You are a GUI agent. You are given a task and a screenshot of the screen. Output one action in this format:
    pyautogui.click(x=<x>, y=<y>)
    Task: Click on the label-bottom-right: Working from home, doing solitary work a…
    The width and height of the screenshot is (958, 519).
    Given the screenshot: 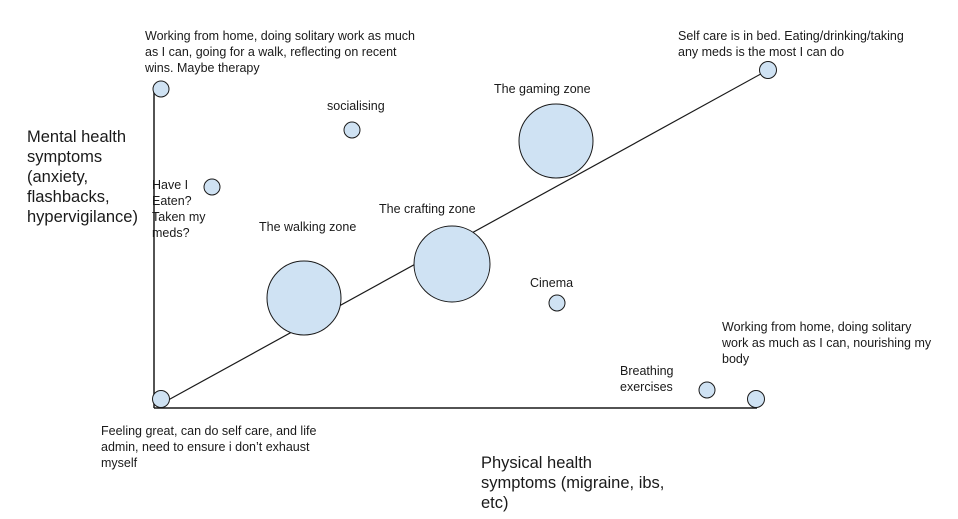 What is the action you would take?
    pyautogui.click(x=827, y=343)
    